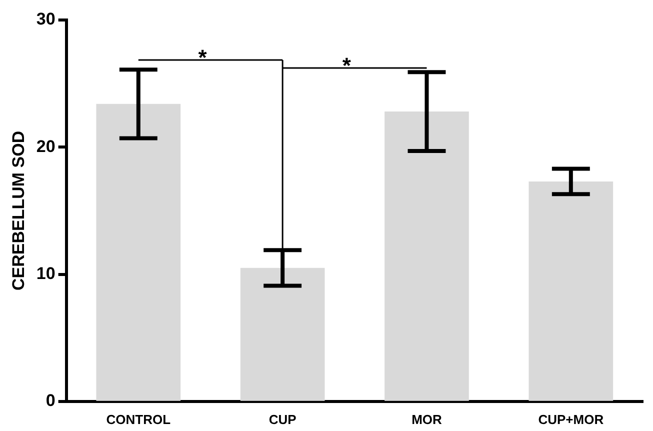 This screenshot has height=431, width=653. Describe the element at coordinates (51, 400) in the screenshot. I see `y-tick-label: 0` at that location.